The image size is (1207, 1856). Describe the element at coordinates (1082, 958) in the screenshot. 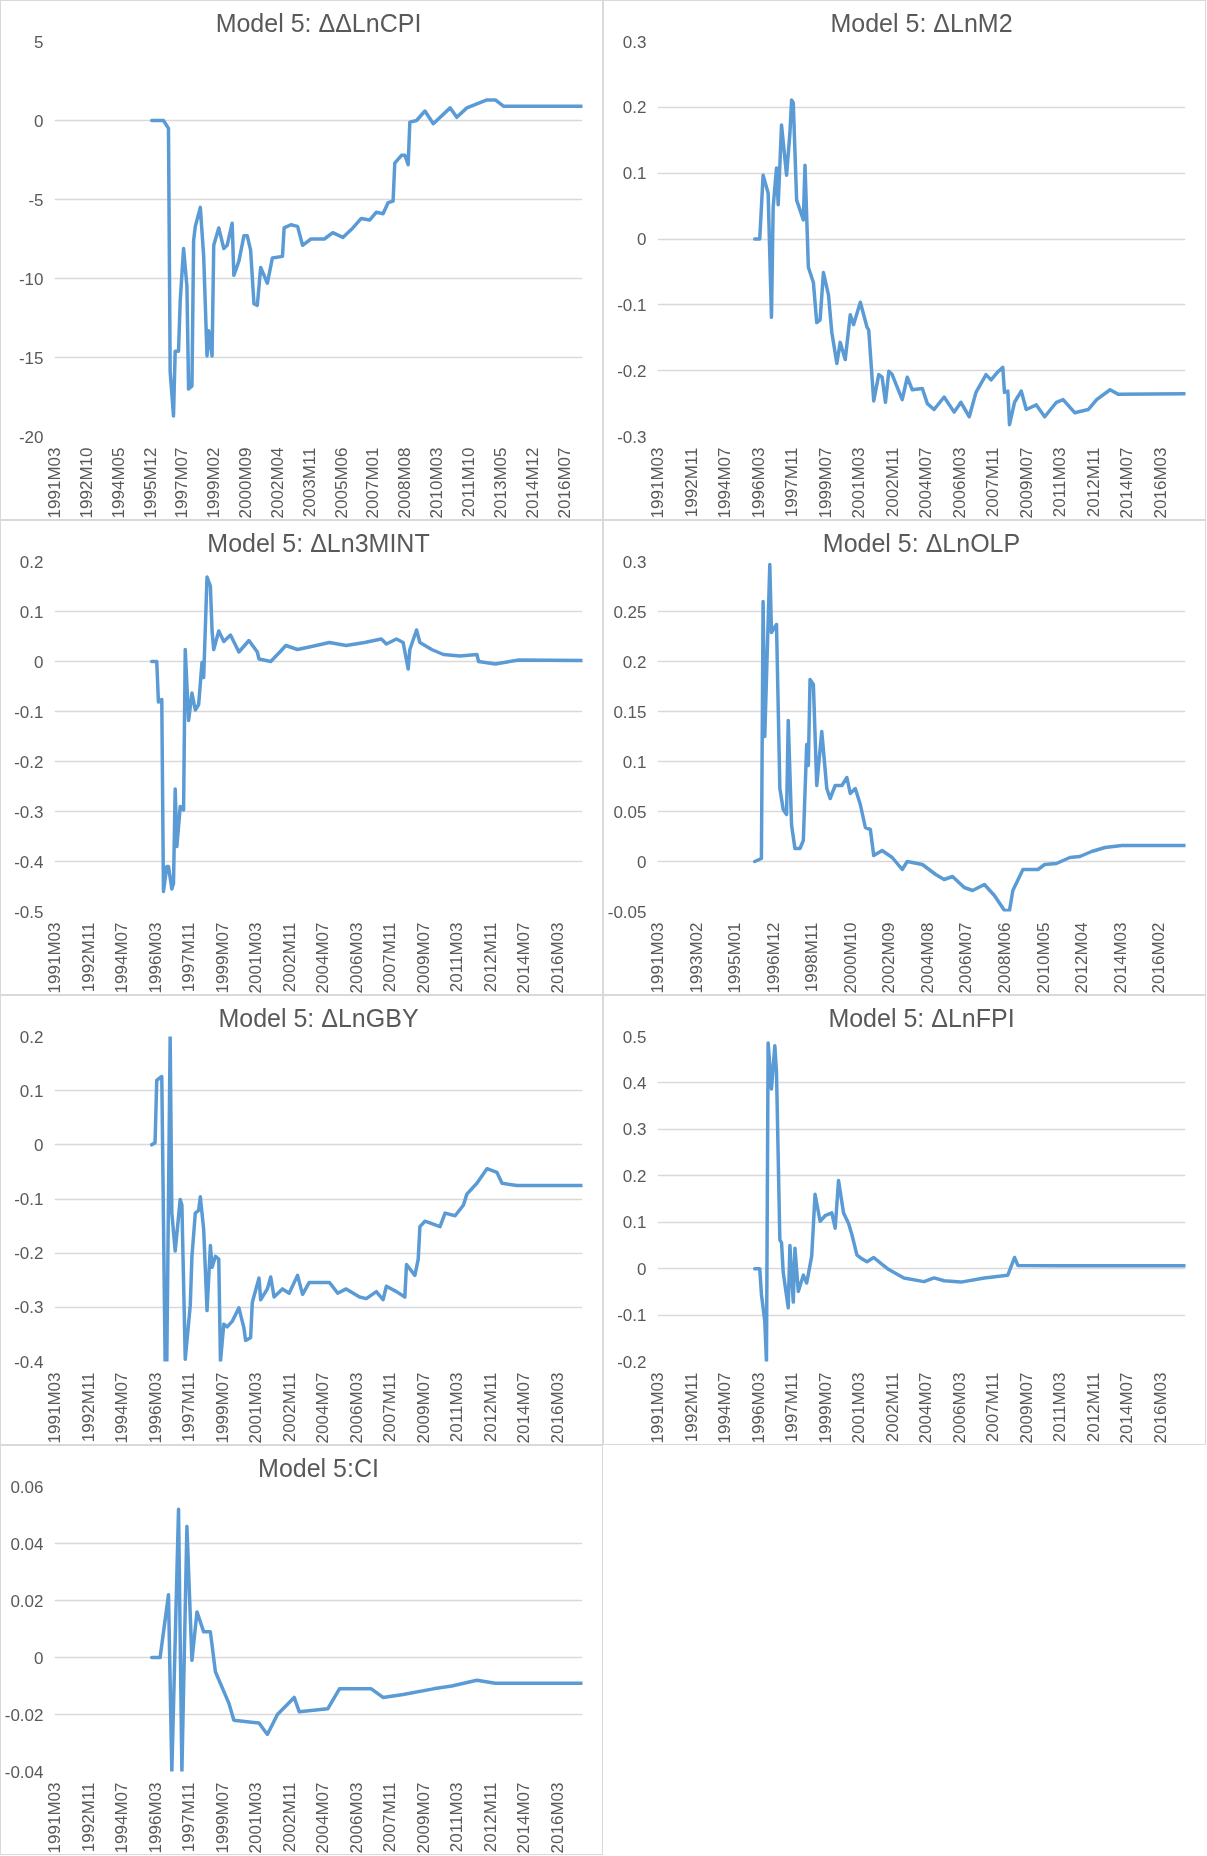

I see `x-tick-label: 2012M04` at that location.